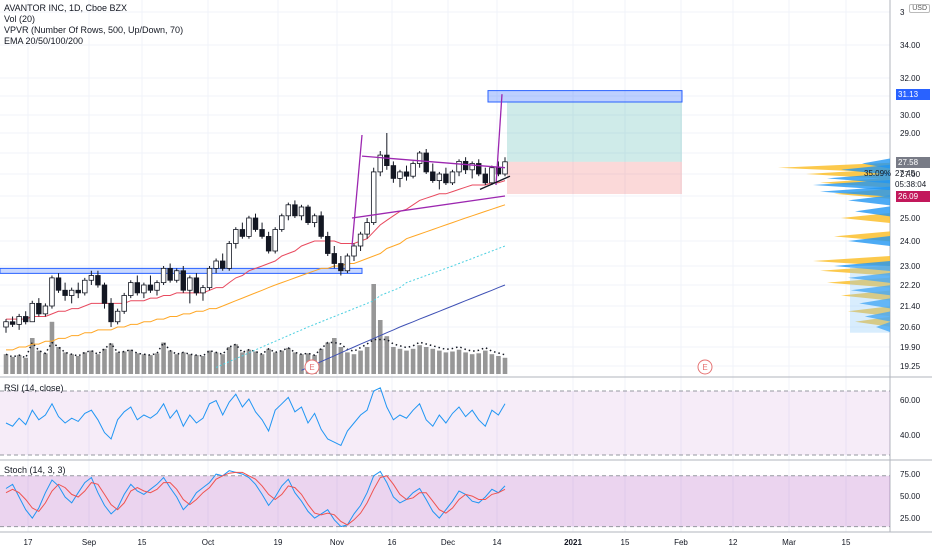 This screenshot has height=550, width=932. What do you see at coordinates (913, 196) in the screenshot?
I see `stop-price-tag: 26.09` at bounding box center [913, 196].